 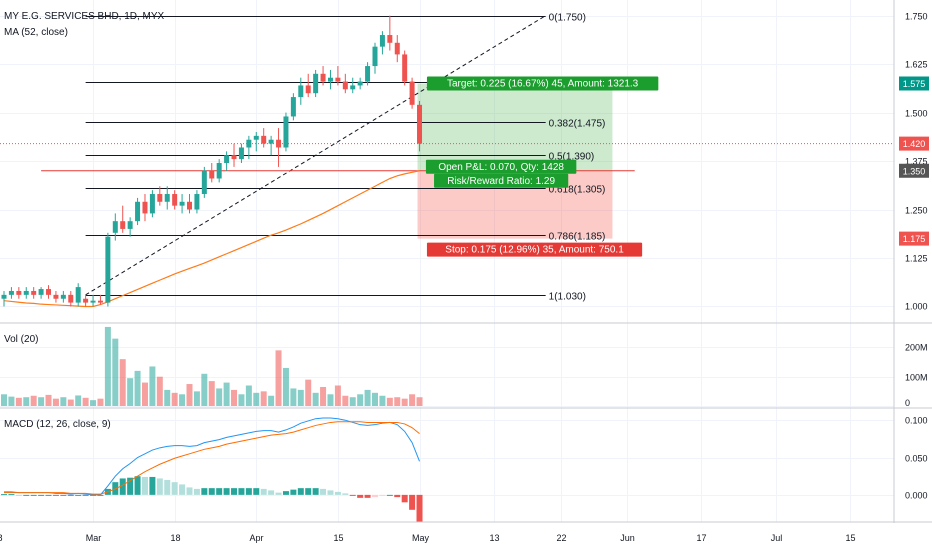 I want to click on price-axis-label: 1.000, so click(x=916, y=307).